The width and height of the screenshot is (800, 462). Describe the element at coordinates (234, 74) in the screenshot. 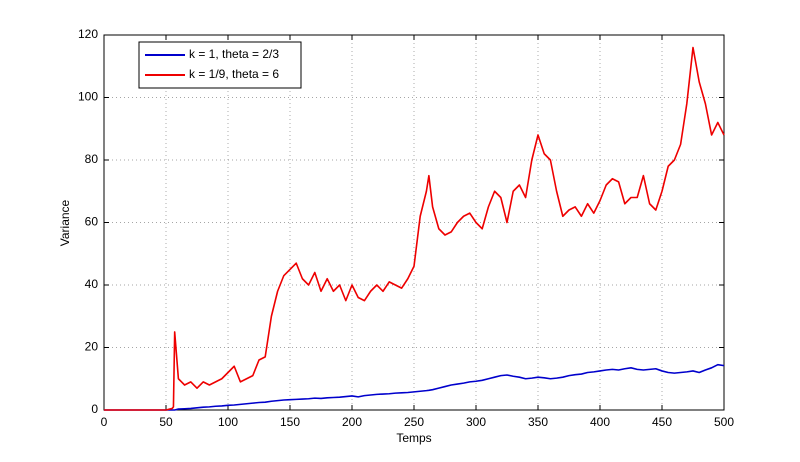

I see `legend-label: k = 1/9, theta = 6` at that location.